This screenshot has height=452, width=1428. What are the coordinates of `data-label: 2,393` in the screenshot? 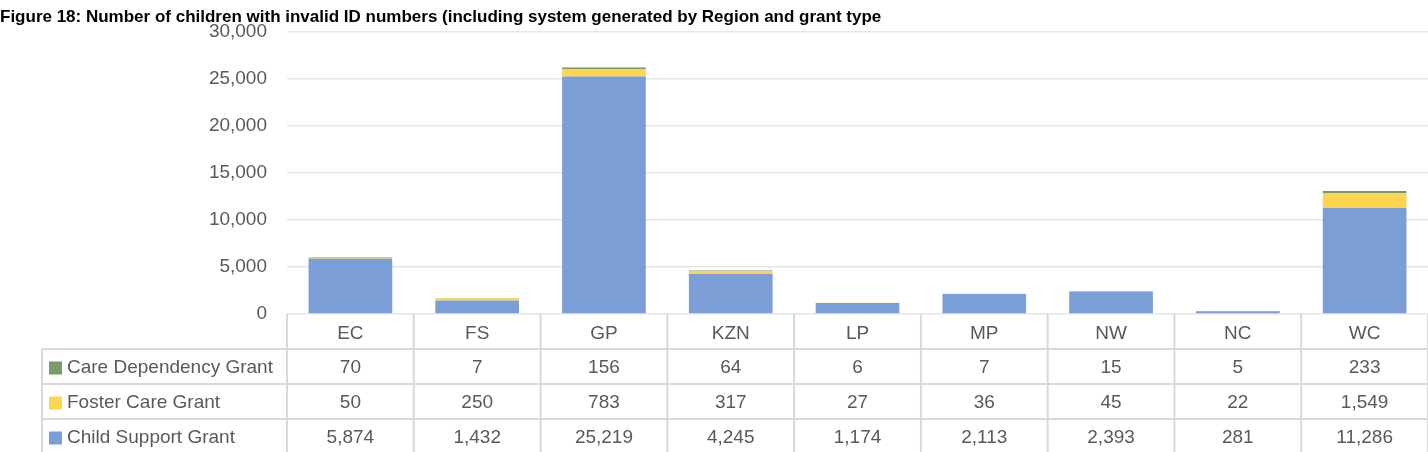 It's located at (1111, 436).